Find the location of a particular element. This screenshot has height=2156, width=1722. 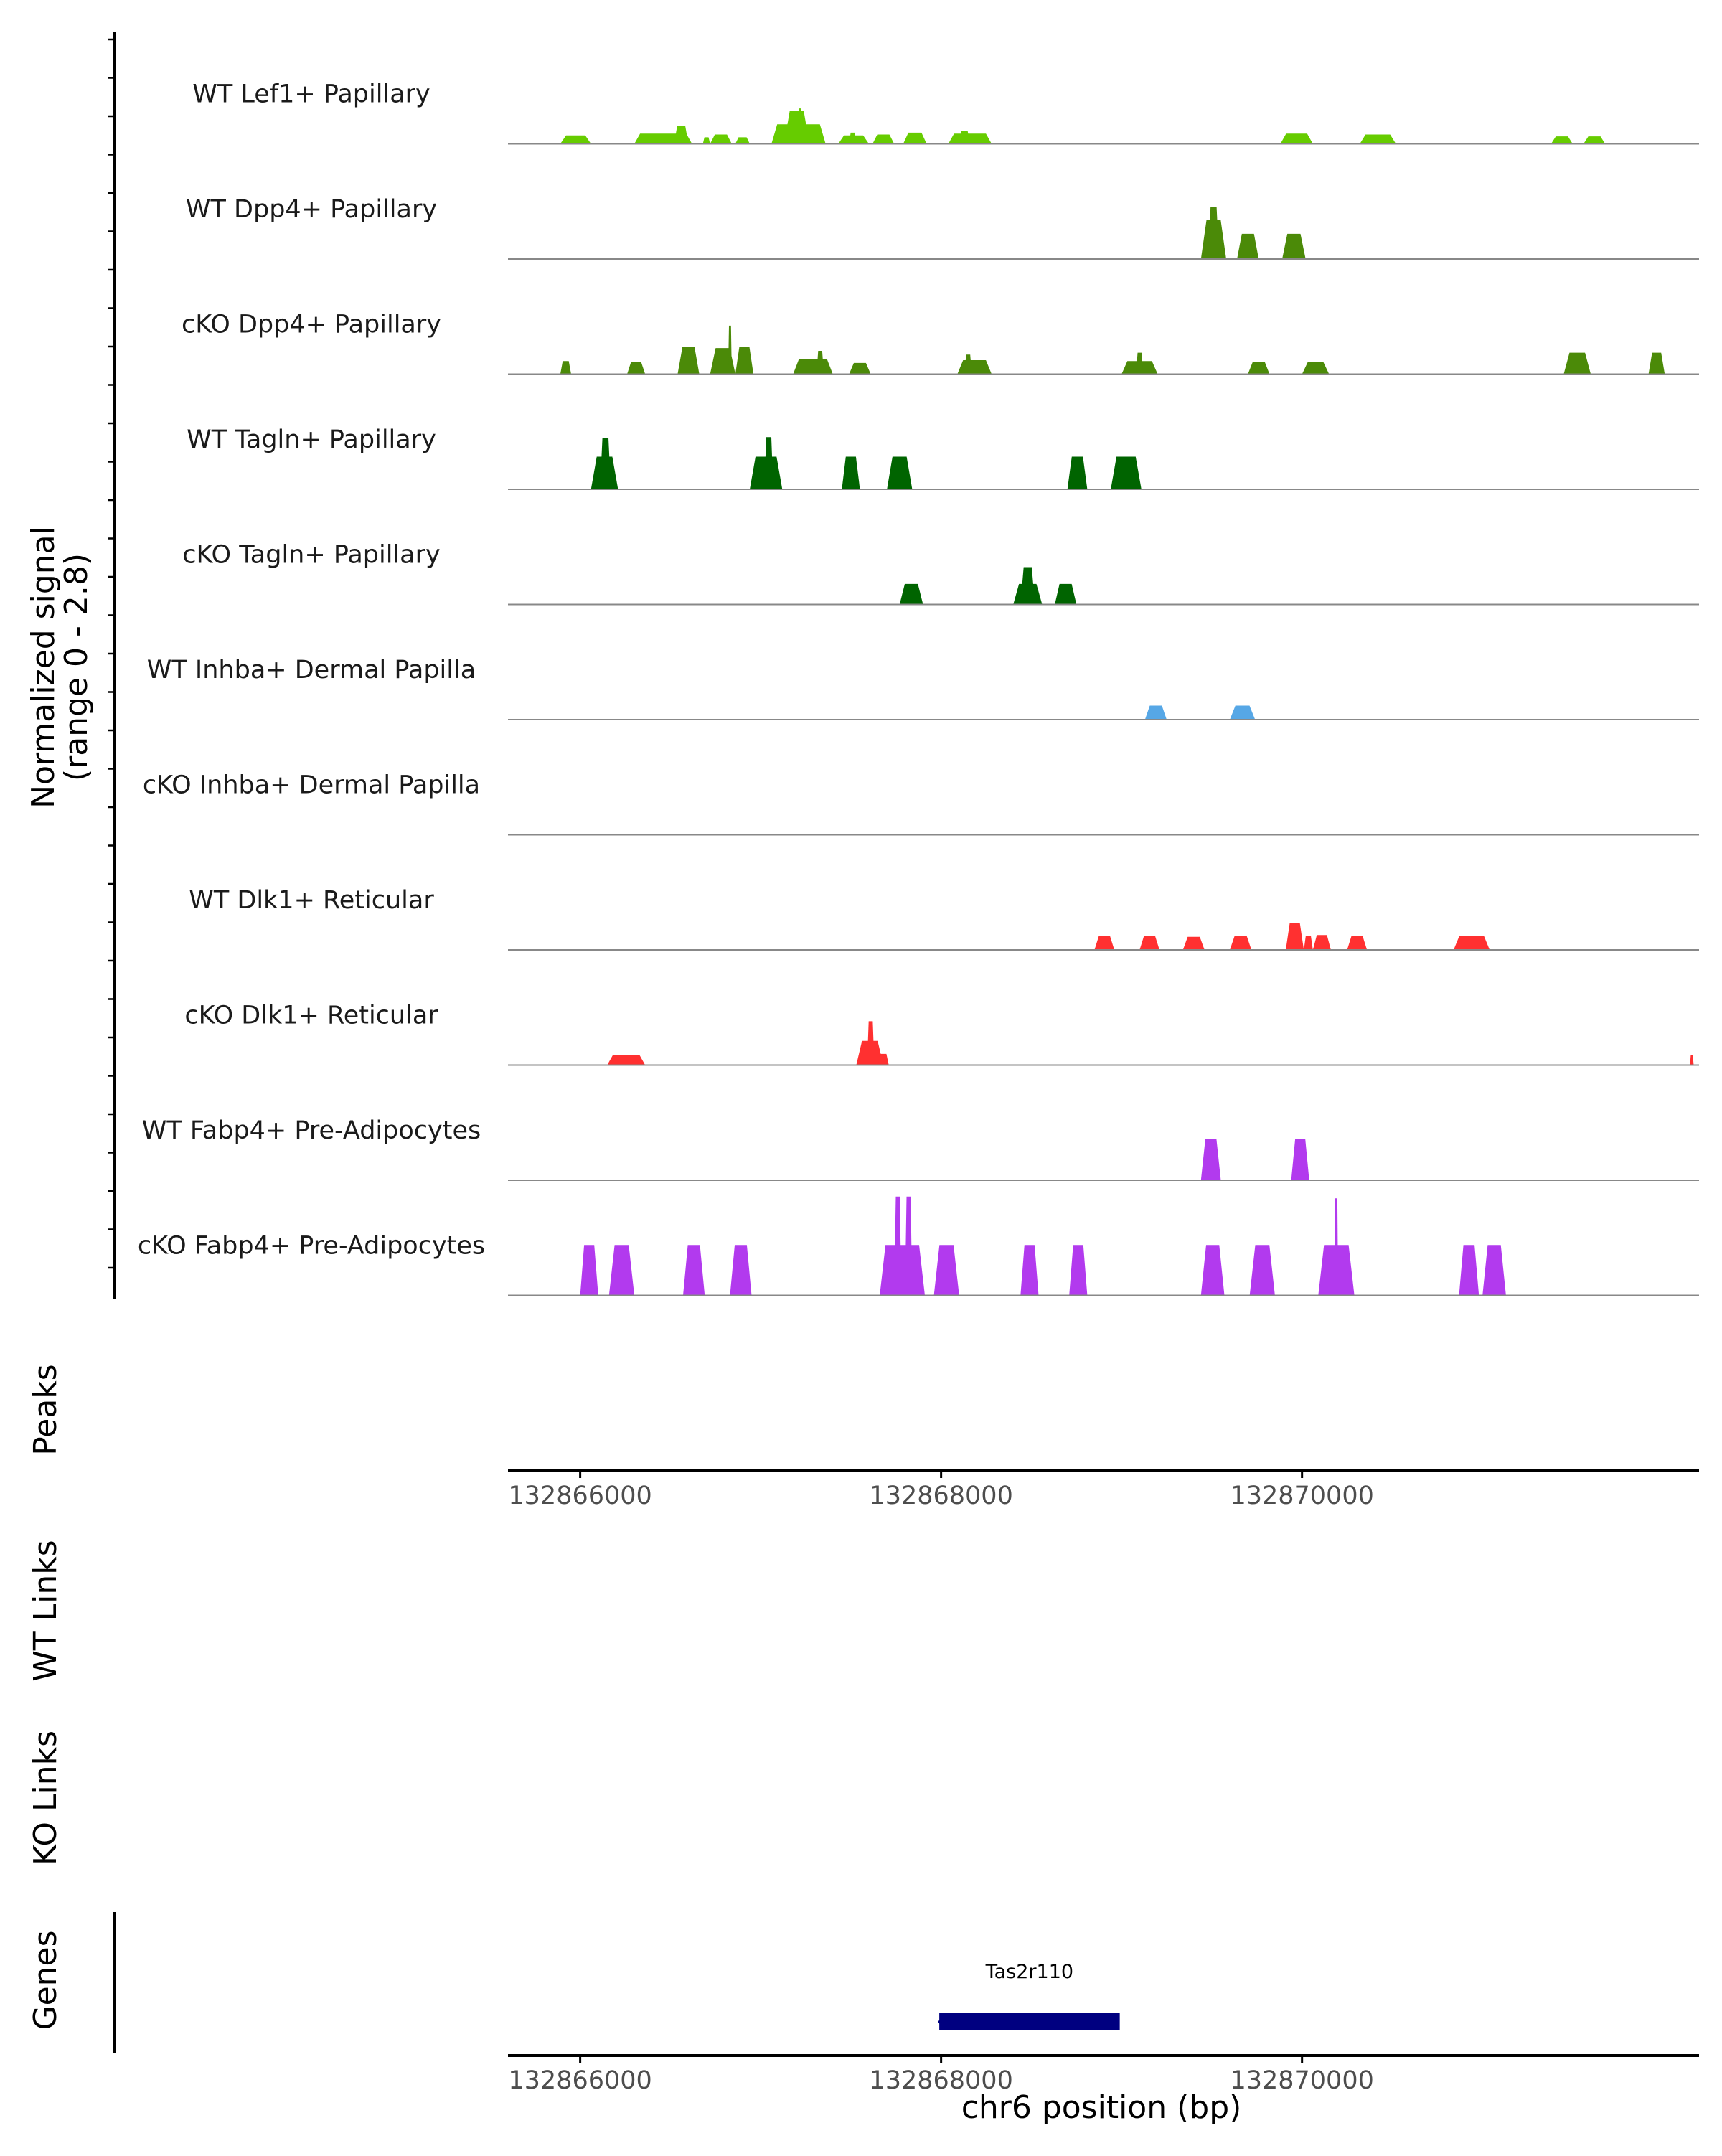

track-wt-inhba-dermal-papilla: WT Inhba+ Dermal Papilla is located at coordinates (923, 688).